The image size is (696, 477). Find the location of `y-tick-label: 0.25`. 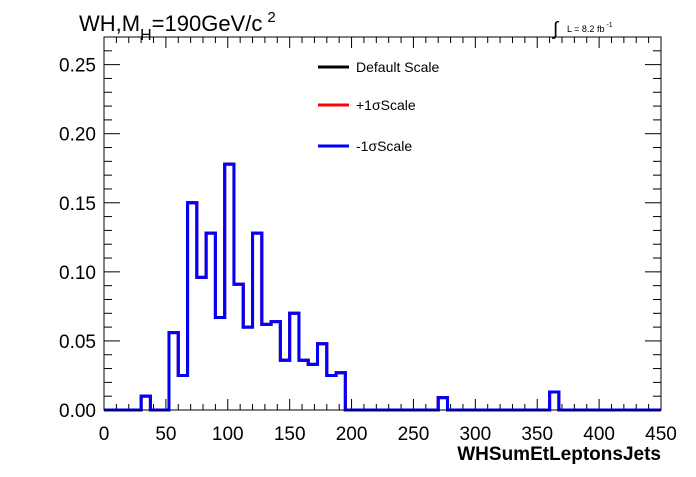

y-tick-label: 0.25 is located at coordinates (77, 66).